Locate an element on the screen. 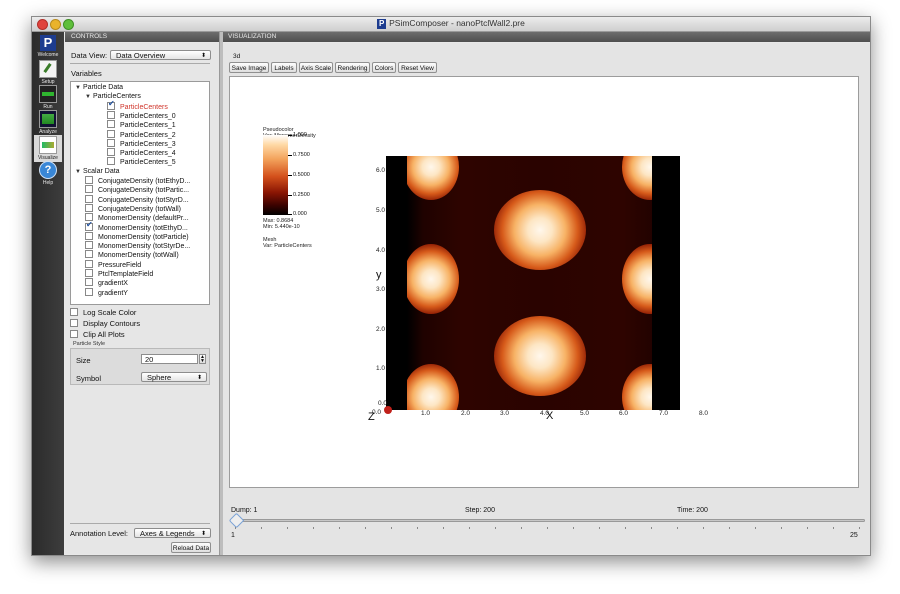 The image size is (900, 594). reset-view-button: Reset View is located at coordinates (417, 67).